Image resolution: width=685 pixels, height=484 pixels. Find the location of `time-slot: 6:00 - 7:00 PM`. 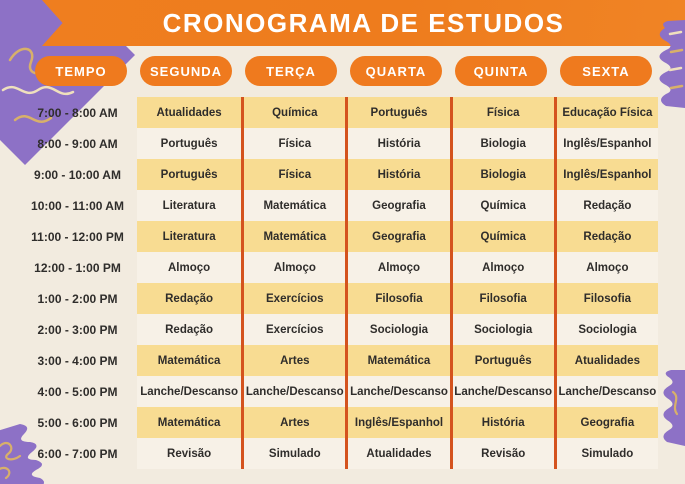

time-slot: 6:00 - 7:00 PM is located at coordinates (77, 453).